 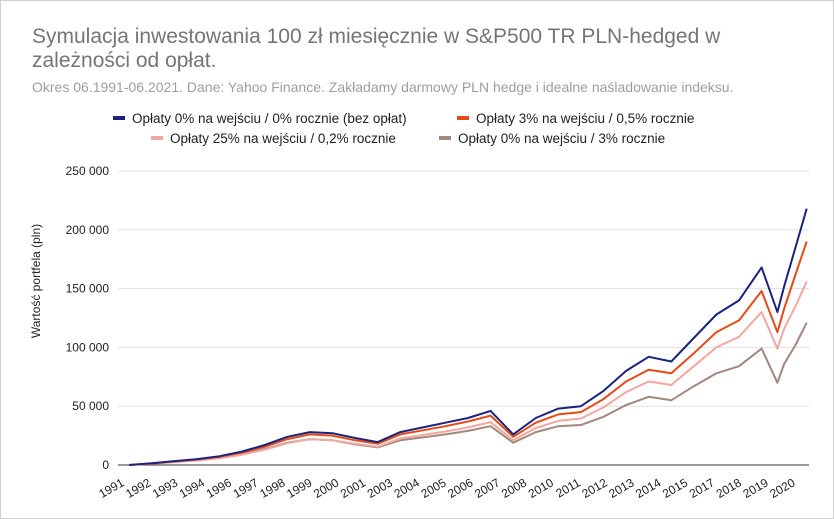 I want to click on x-tick-label: 2018, so click(x=729, y=488).